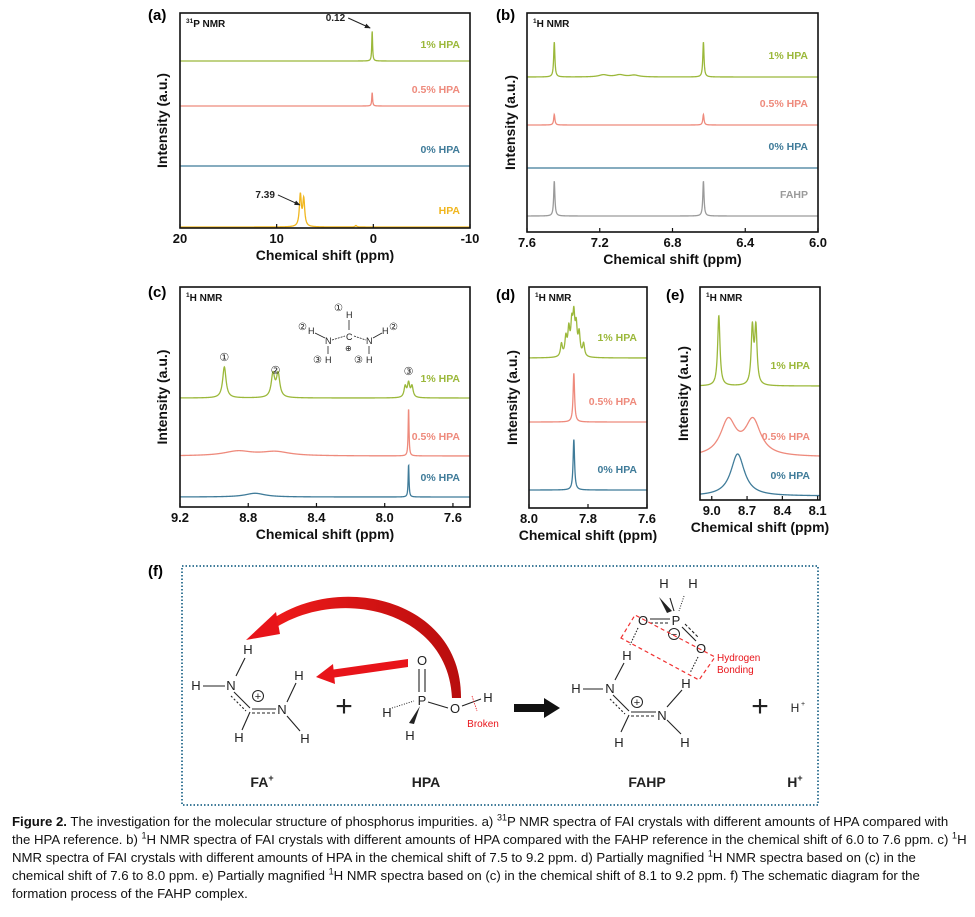  What do you see at coordinates (369, 341) in the screenshot?
I see `inset-atom-n: N` at bounding box center [369, 341].